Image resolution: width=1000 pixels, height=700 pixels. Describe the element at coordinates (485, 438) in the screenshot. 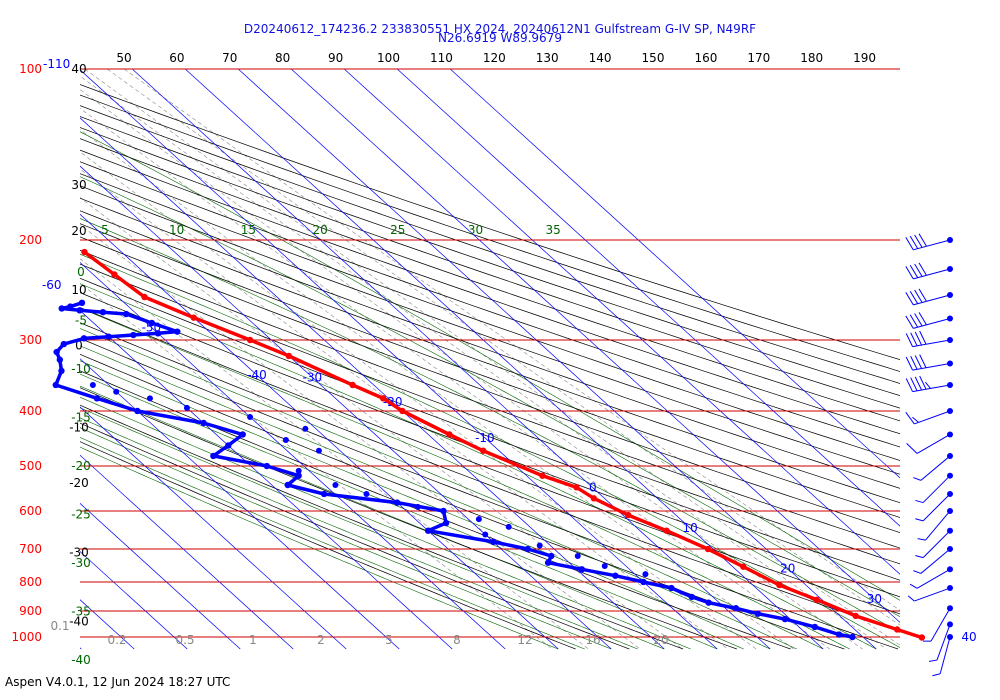

I see `isotherm-label: -10` at that location.